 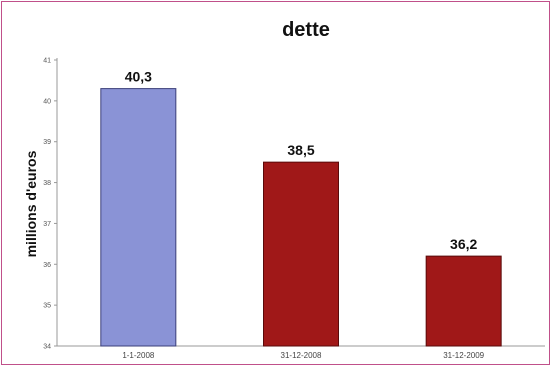 I want to click on y-tick-label-1: 35, so click(x=47, y=306).